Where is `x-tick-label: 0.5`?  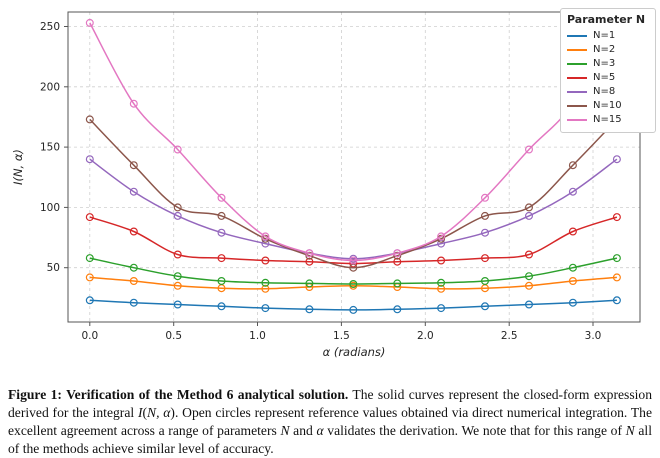 x-tick-label: 0.5 is located at coordinates (173, 336).